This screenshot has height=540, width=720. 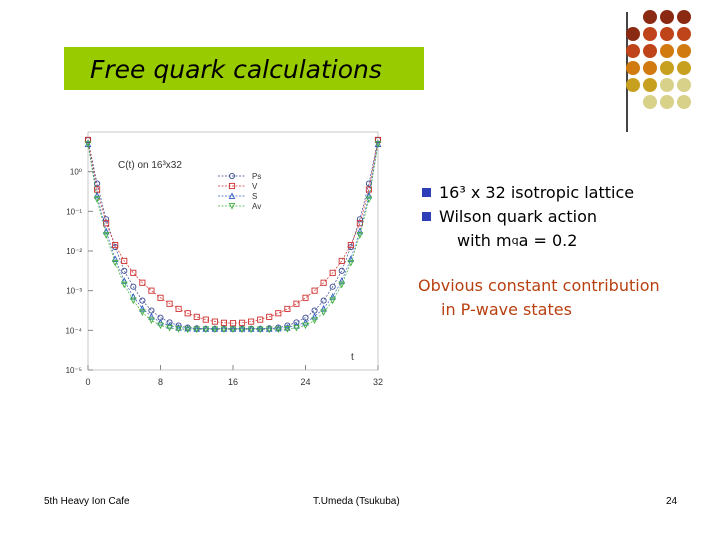 I want to click on note-line: in P-wave states, so click(x=506, y=309).